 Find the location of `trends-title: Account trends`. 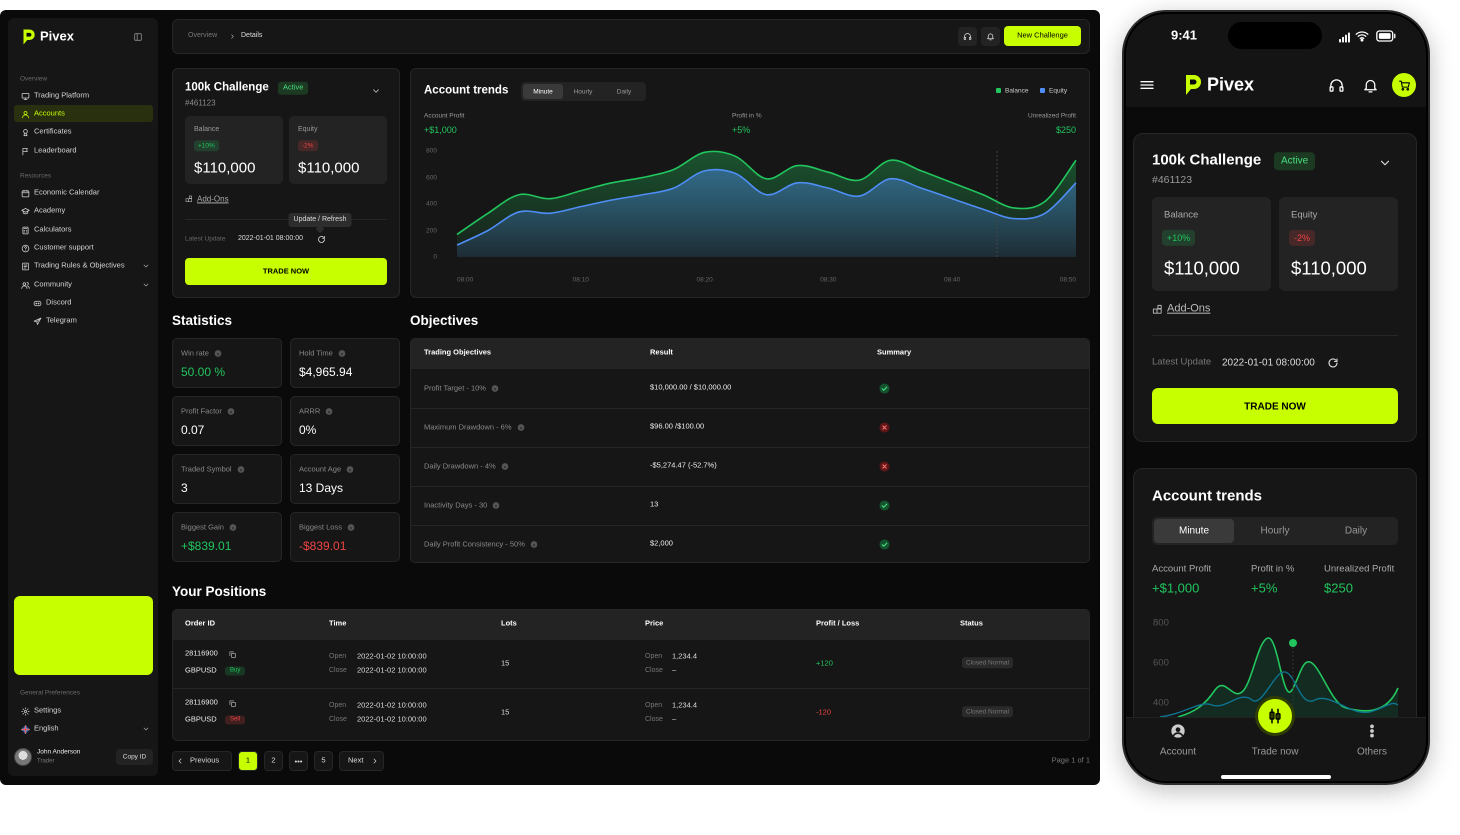

trends-title: Account trends is located at coordinates (1207, 496).